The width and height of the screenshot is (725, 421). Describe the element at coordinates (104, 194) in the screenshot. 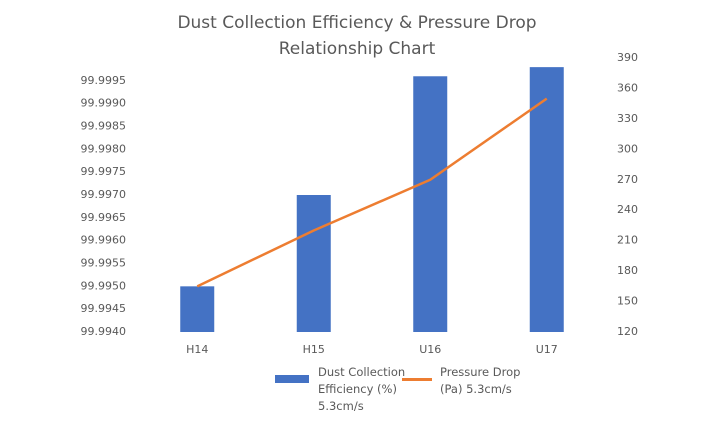

I see `y-tick-label: 99.9970` at that location.